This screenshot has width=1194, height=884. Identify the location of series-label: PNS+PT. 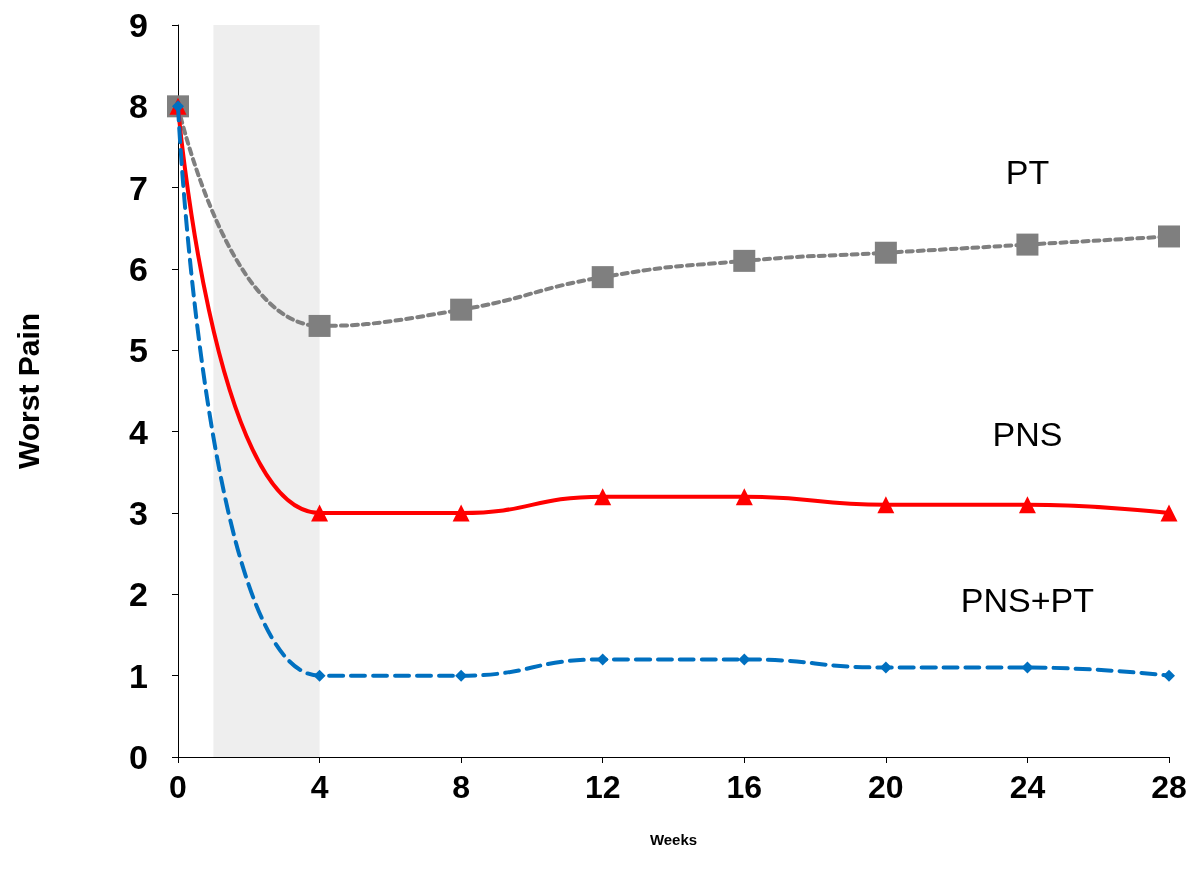
(1027, 599).